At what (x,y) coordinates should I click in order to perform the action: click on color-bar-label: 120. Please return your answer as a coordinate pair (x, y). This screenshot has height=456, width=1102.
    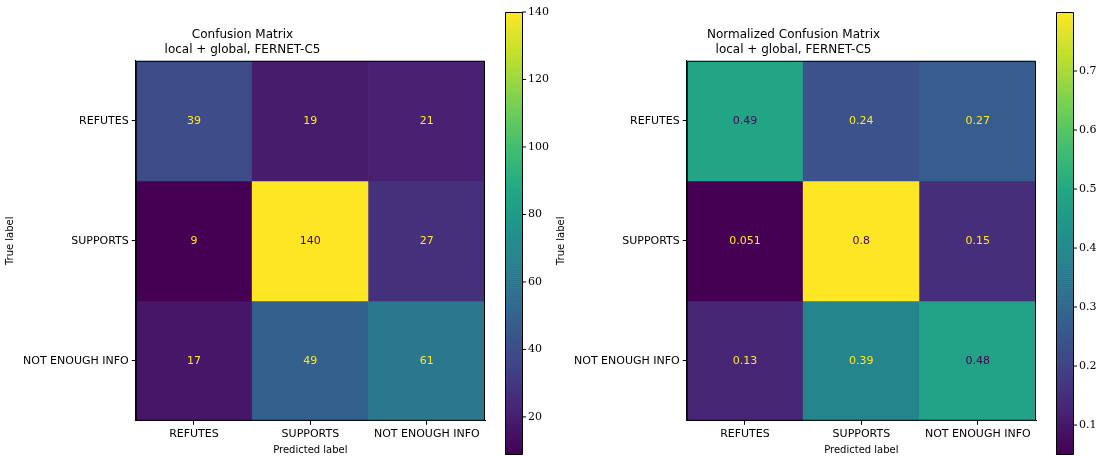
    Looking at the image, I should click on (538, 79).